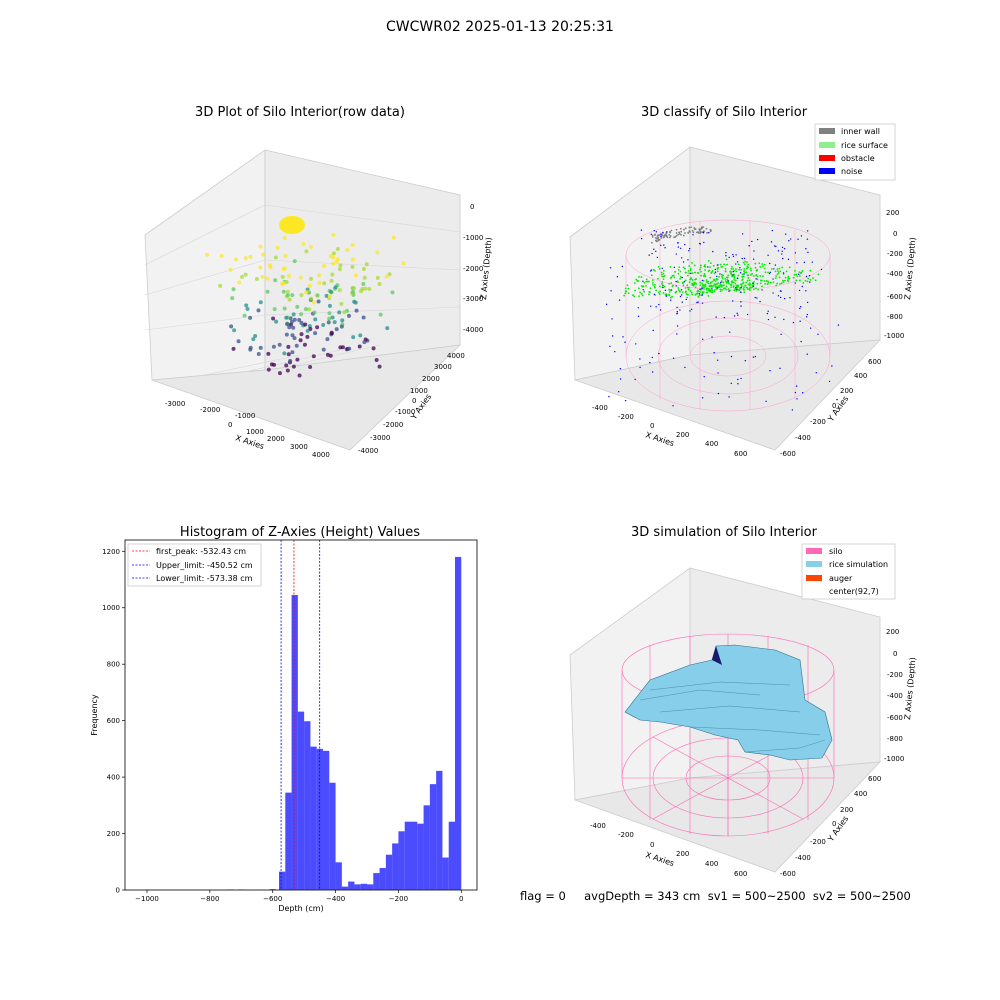 The image size is (1000, 1000). What do you see at coordinates (241, 889) in the screenshot?
I see `histogram-bar` at bounding box center [241, 889].